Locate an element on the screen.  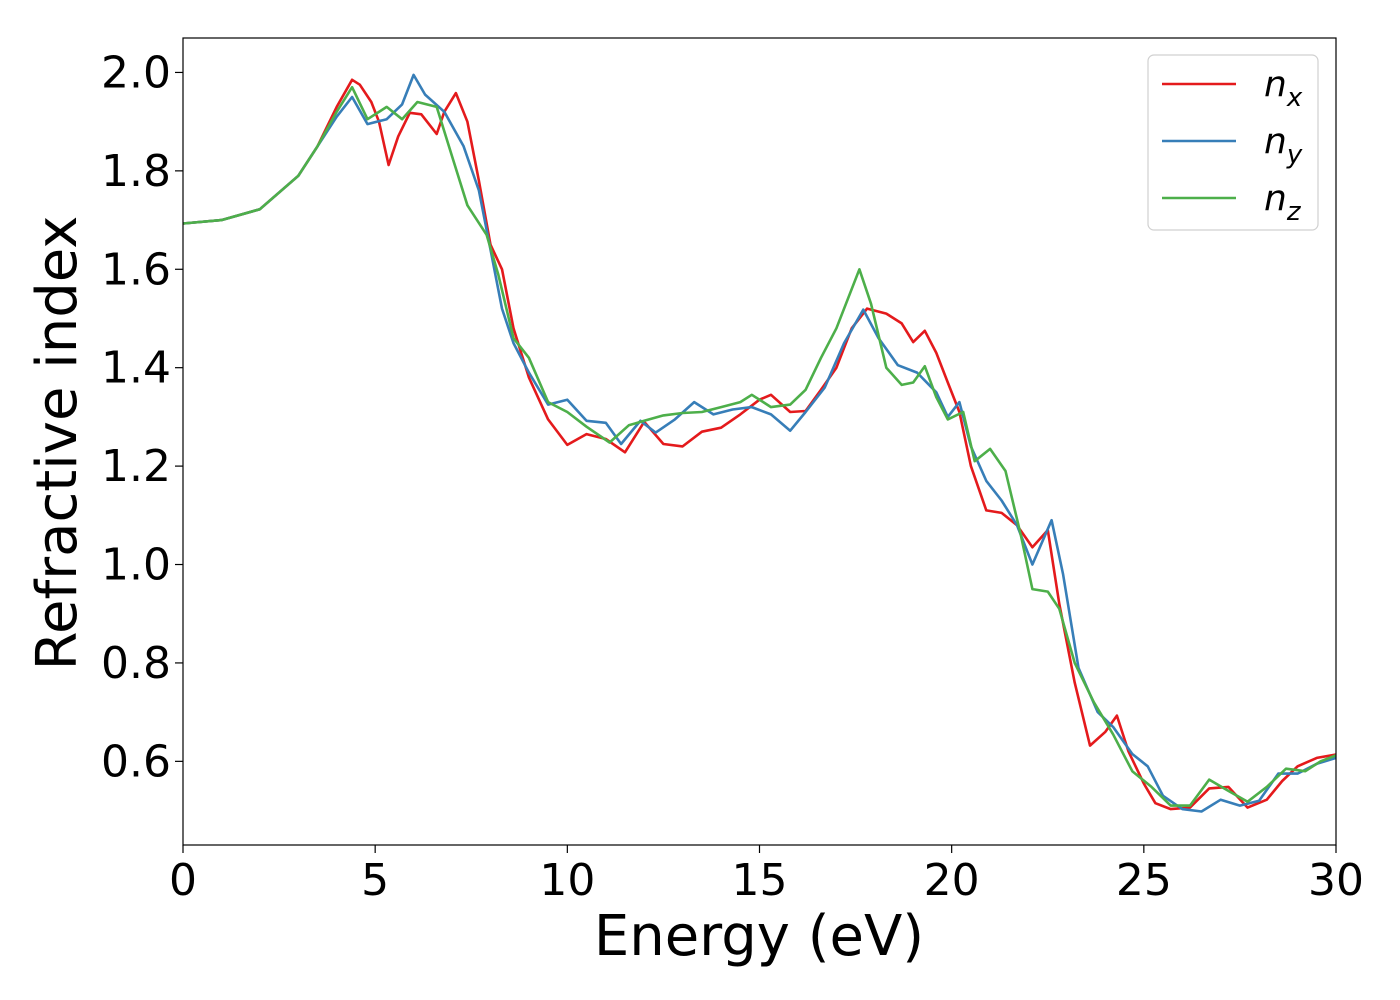
y-tick-label: 1.0 is located at coordinates (136, 565).